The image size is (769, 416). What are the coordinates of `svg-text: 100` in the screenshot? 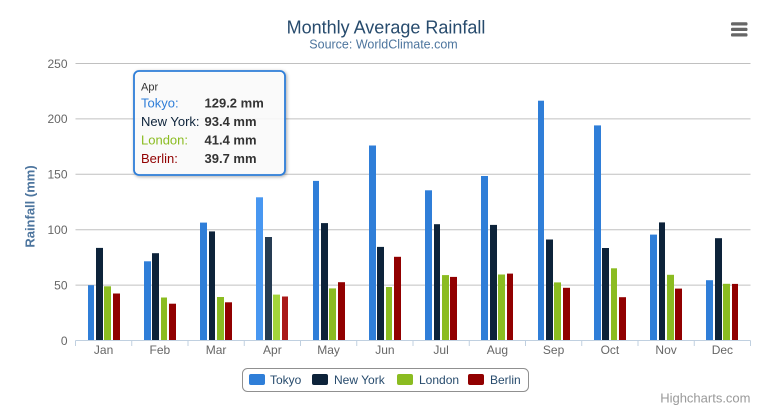 It's located at (57, 230).